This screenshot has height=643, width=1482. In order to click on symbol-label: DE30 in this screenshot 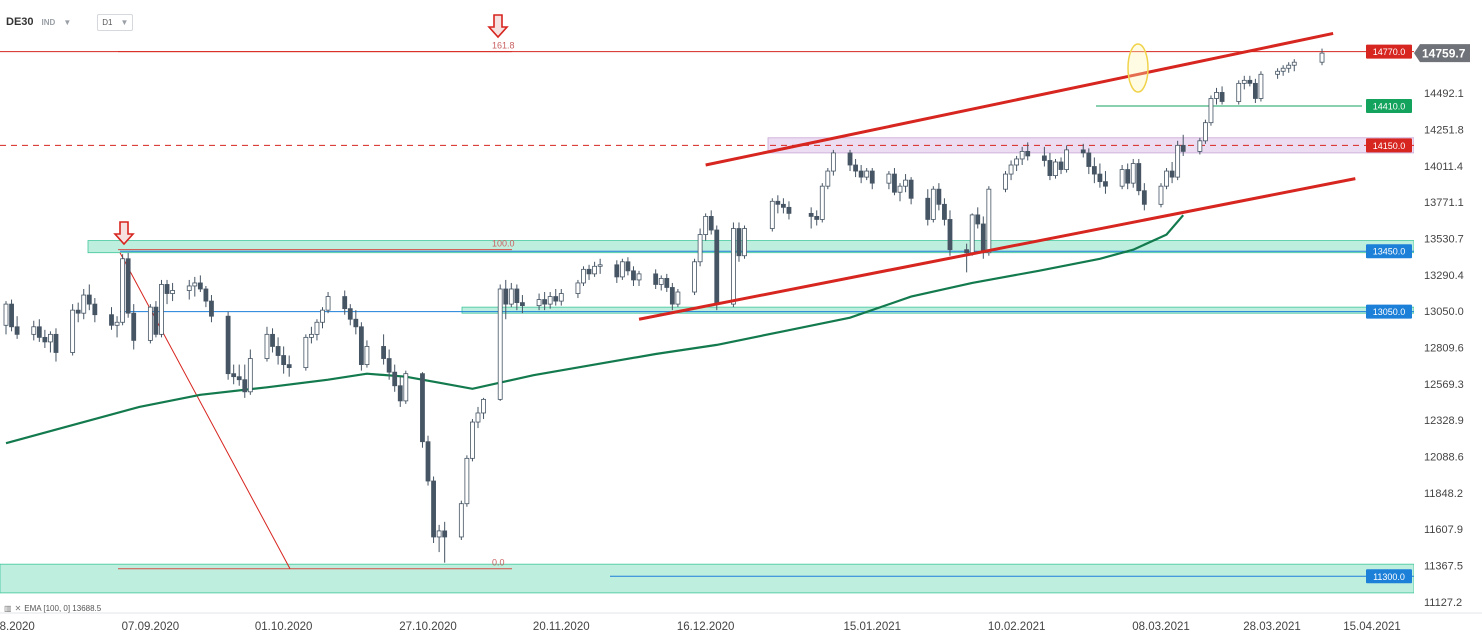, I will do `click(20, 22)`.